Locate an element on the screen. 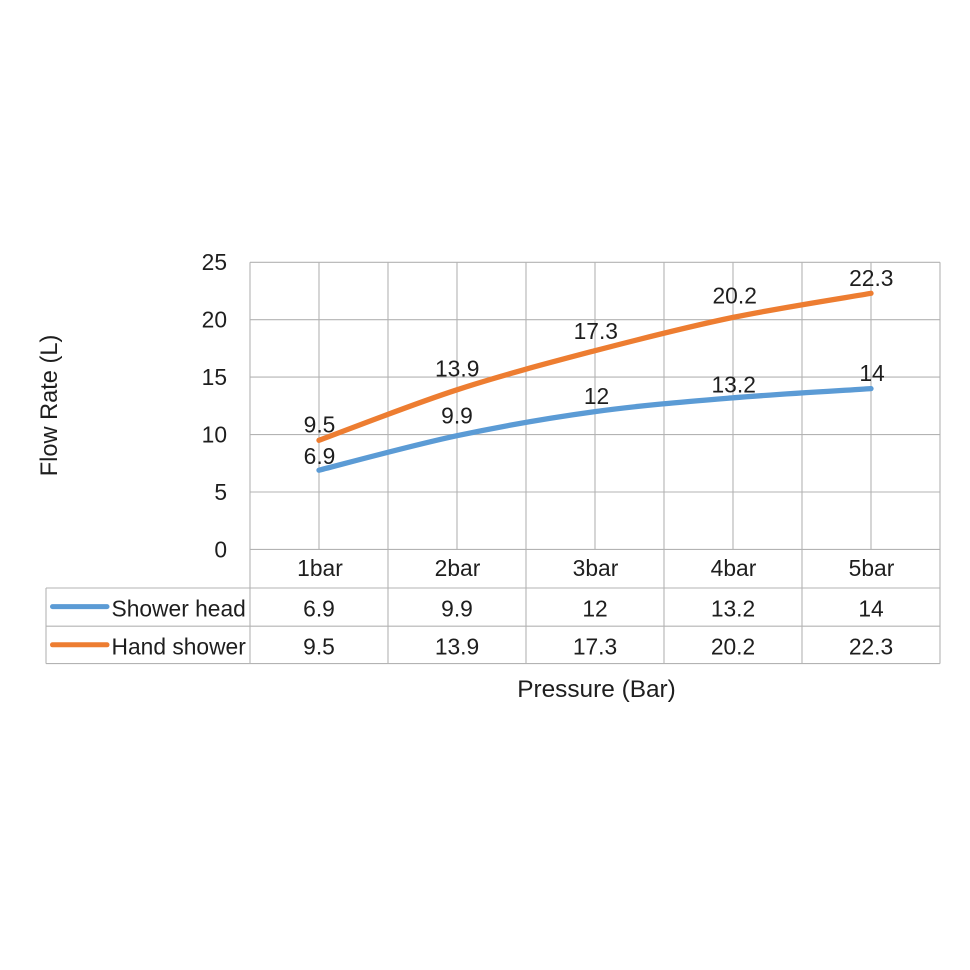  svg-text: 2bar is located at coordinates (458, 568).